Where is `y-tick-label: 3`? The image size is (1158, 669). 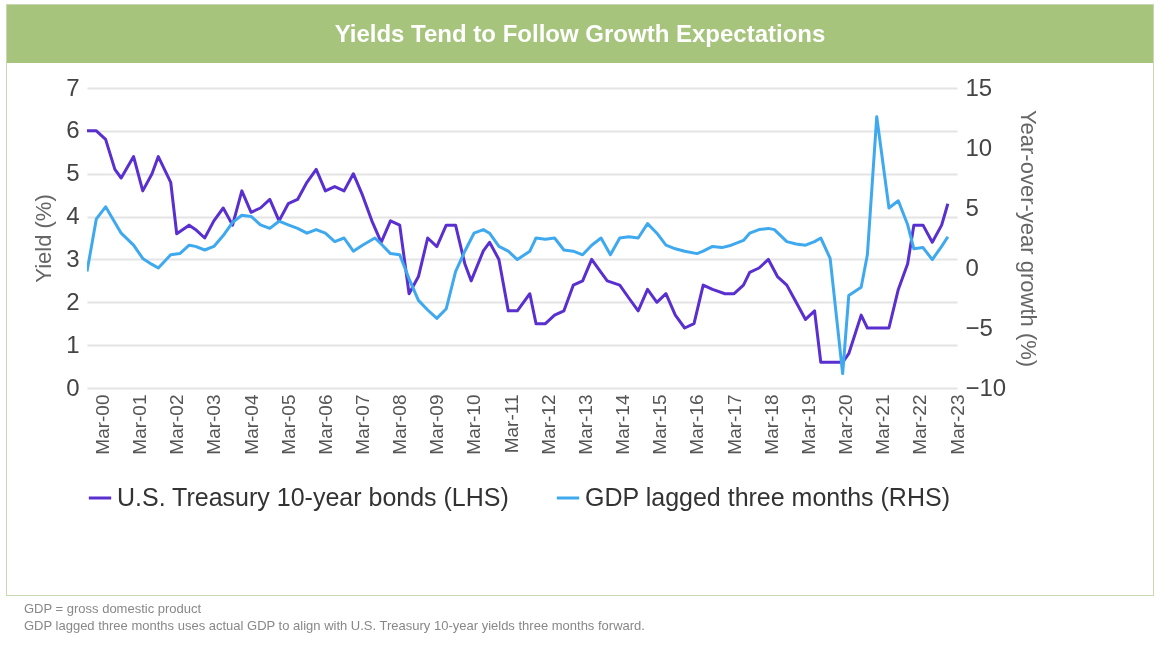
y-tick-label: 3 is located at coordinates (73, 258).